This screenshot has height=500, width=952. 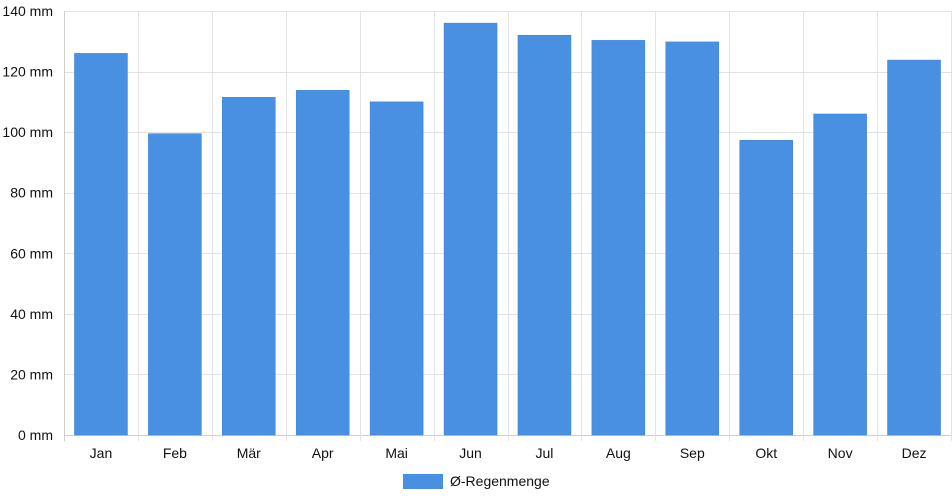 What do you see at coordinates (249, 453) in the screenshot?
I see `x-tick-label: Mär` at bounding box center [249, 453].